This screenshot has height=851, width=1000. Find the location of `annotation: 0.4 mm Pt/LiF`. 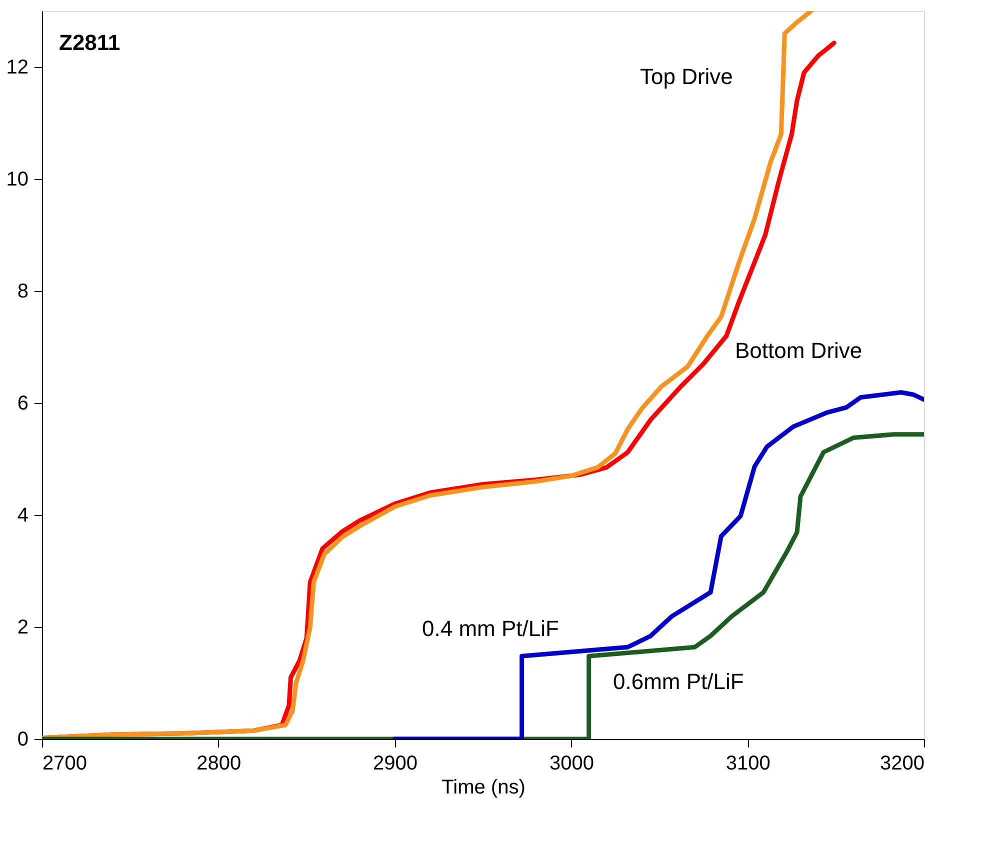

annotation: 0.4 mm Pt/LiF is located at coordinates (490, 628).